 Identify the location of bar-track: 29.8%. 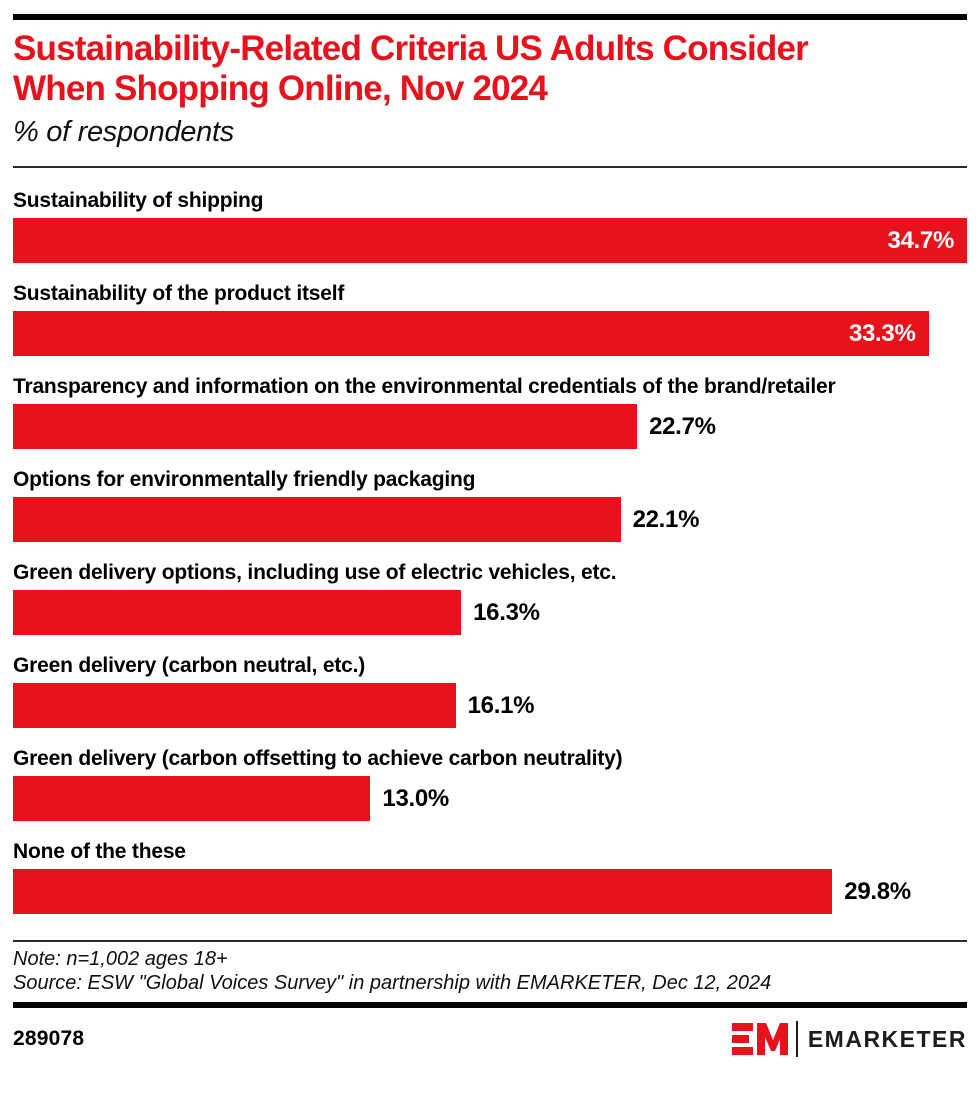
(490, 891).